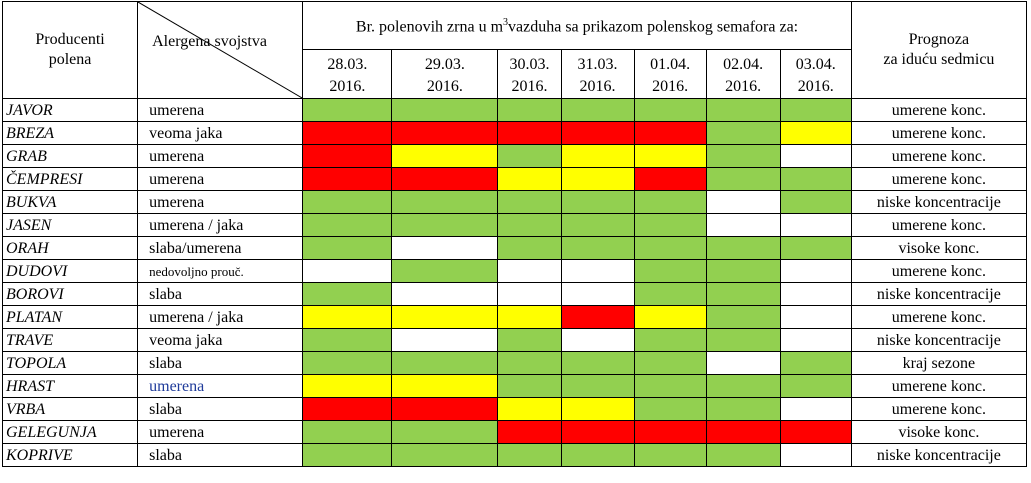  What do you see at coordinates (70, 386) in the screenshot?
I see `plant-name: HRAST` at bounding box center [70, 386].